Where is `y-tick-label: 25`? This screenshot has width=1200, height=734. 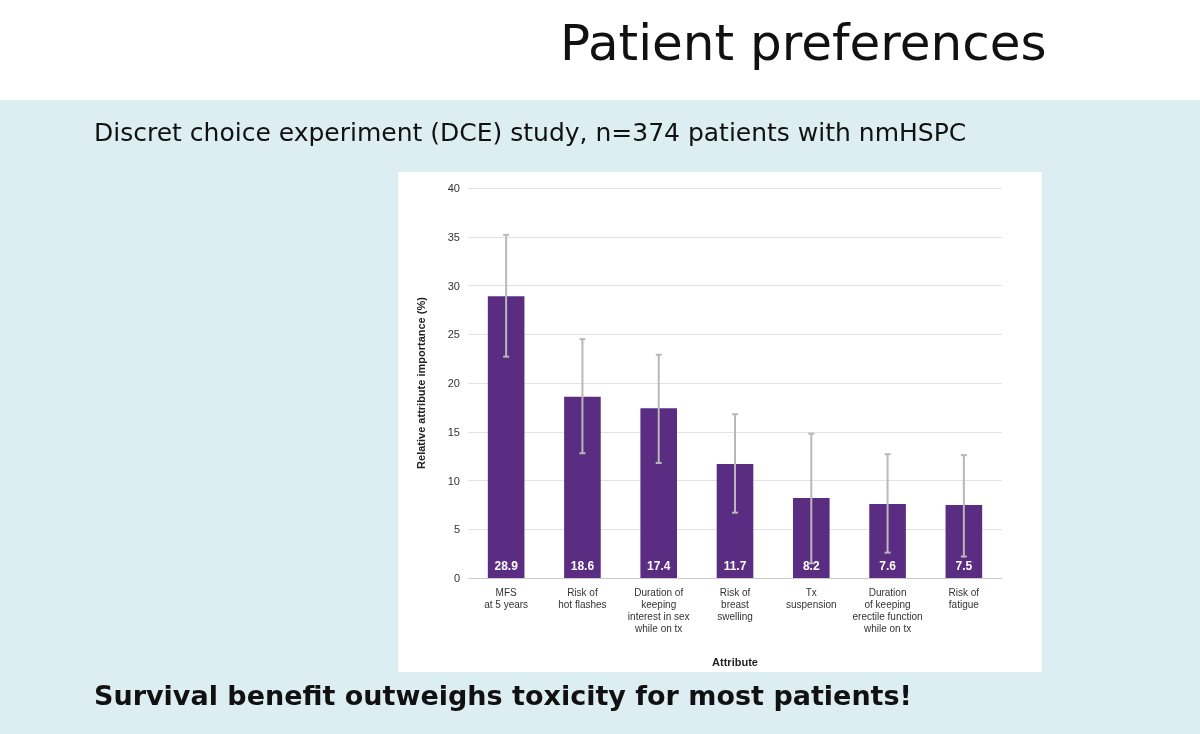
y-tick-label: 25 is located at coordinates (453, 334).